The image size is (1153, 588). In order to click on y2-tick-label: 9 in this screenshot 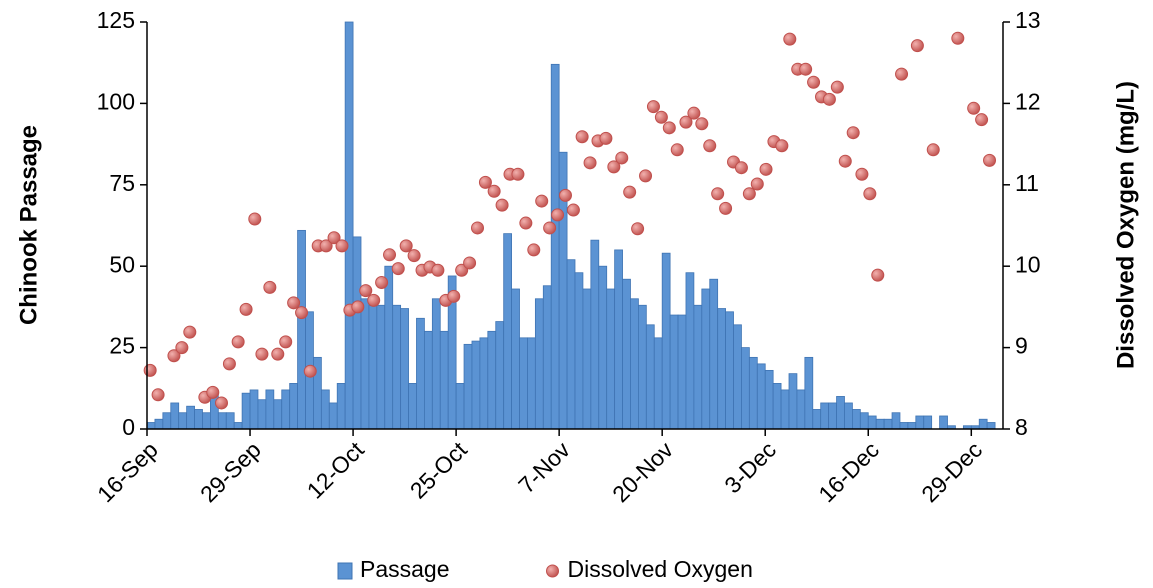, I will do `click(1021, 346)`.